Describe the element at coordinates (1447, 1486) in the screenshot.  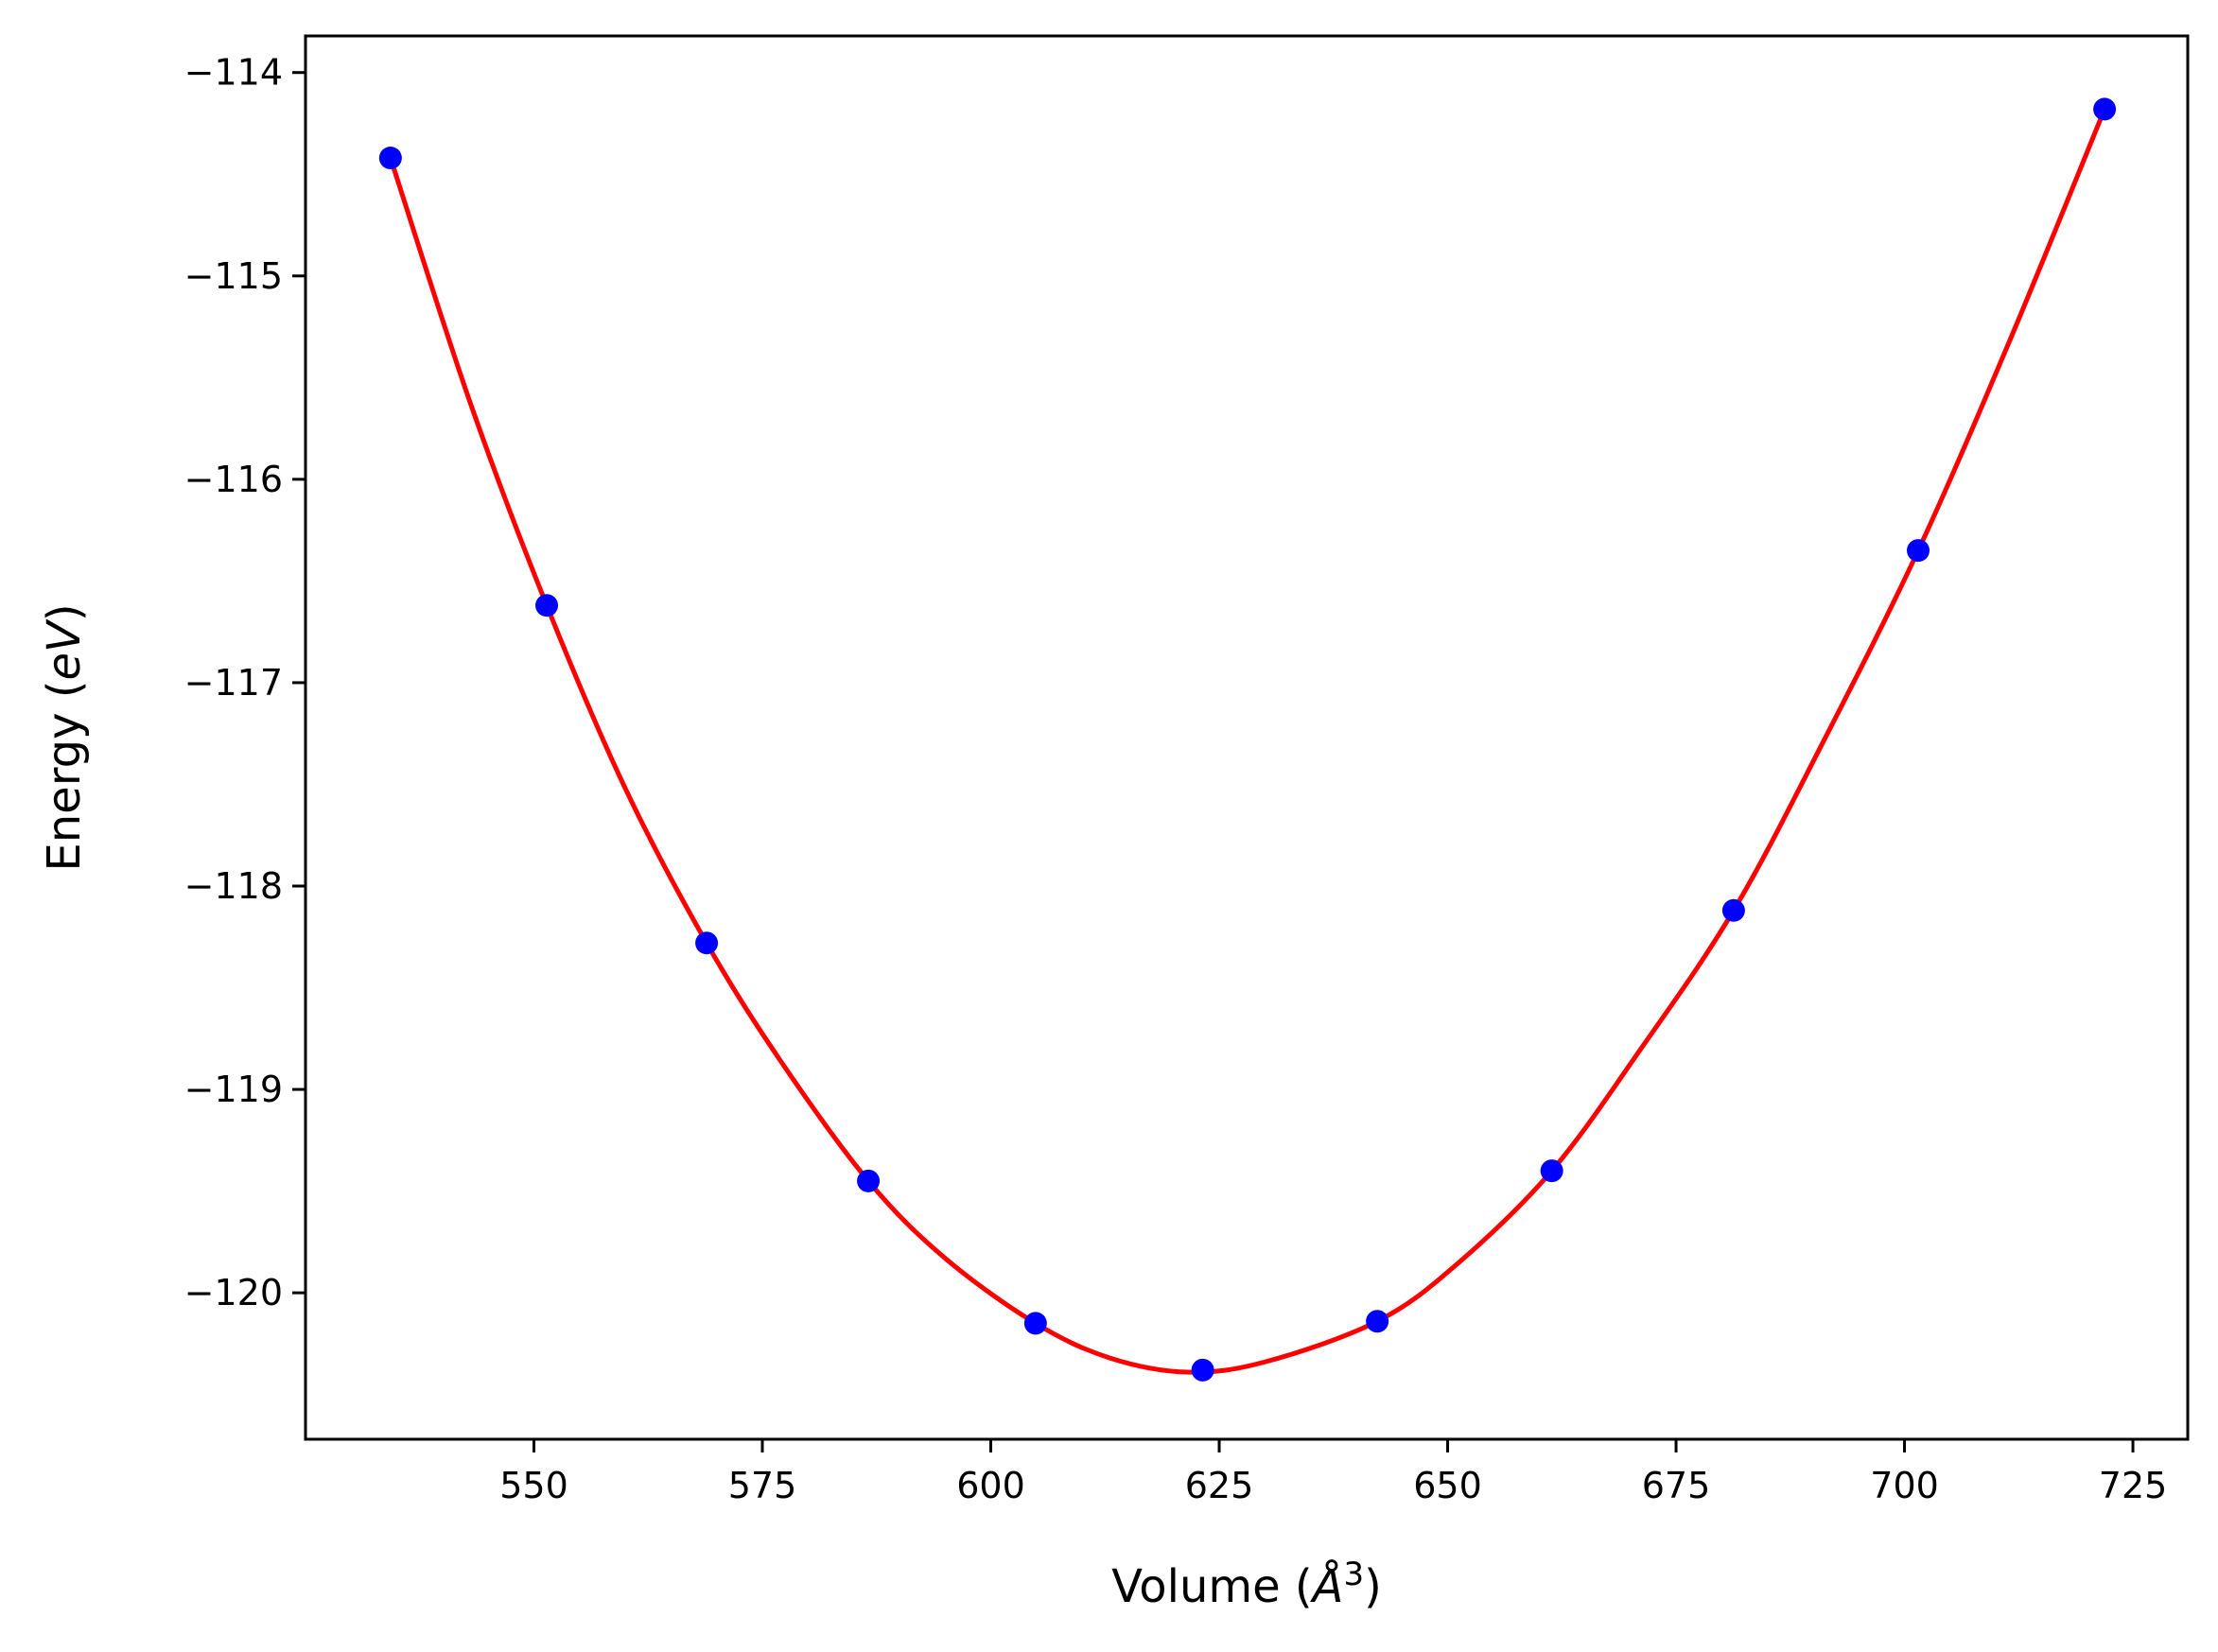
I see `x-tick-label: 650` at that location.